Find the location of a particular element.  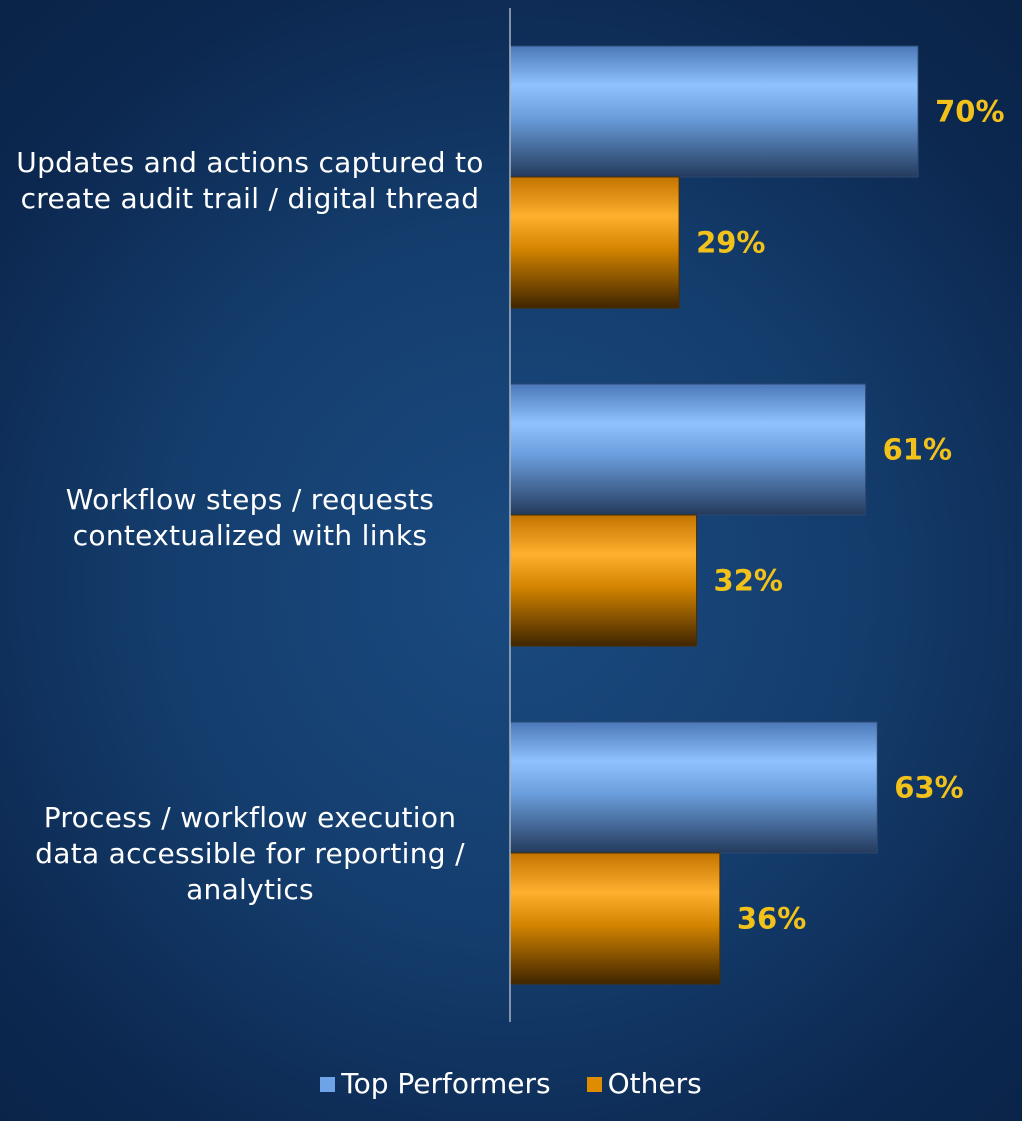

legend-item-others: Others is located at coordinates (644, 1084).